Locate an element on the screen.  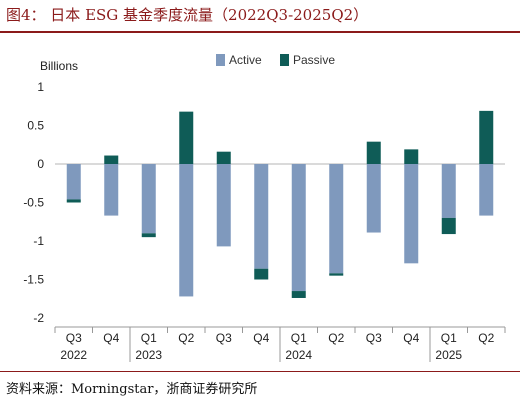
source-note: 资料来源：Morningstar，浙商证券研究所 is located at coordinates (132, 389).